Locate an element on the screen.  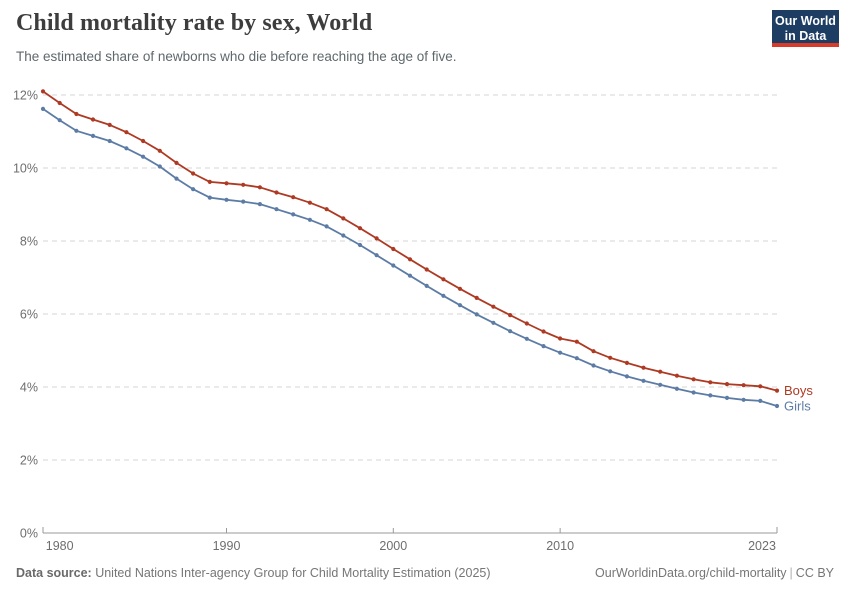
boys-point-2016 is located at coordinates (660, 371).